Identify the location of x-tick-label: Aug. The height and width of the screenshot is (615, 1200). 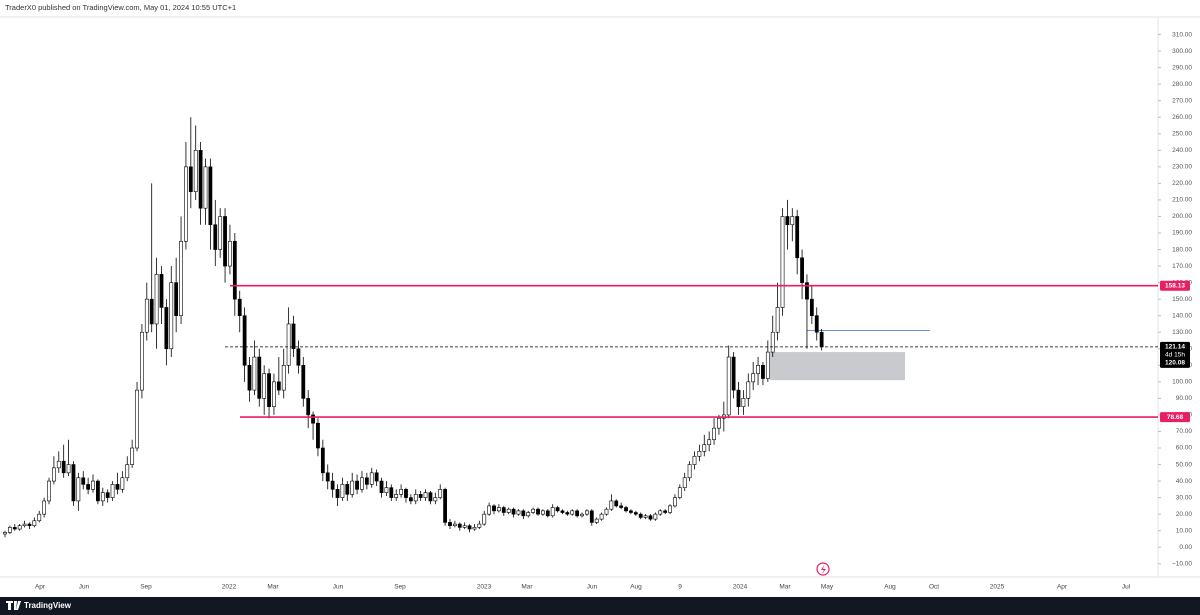
(636, 587).